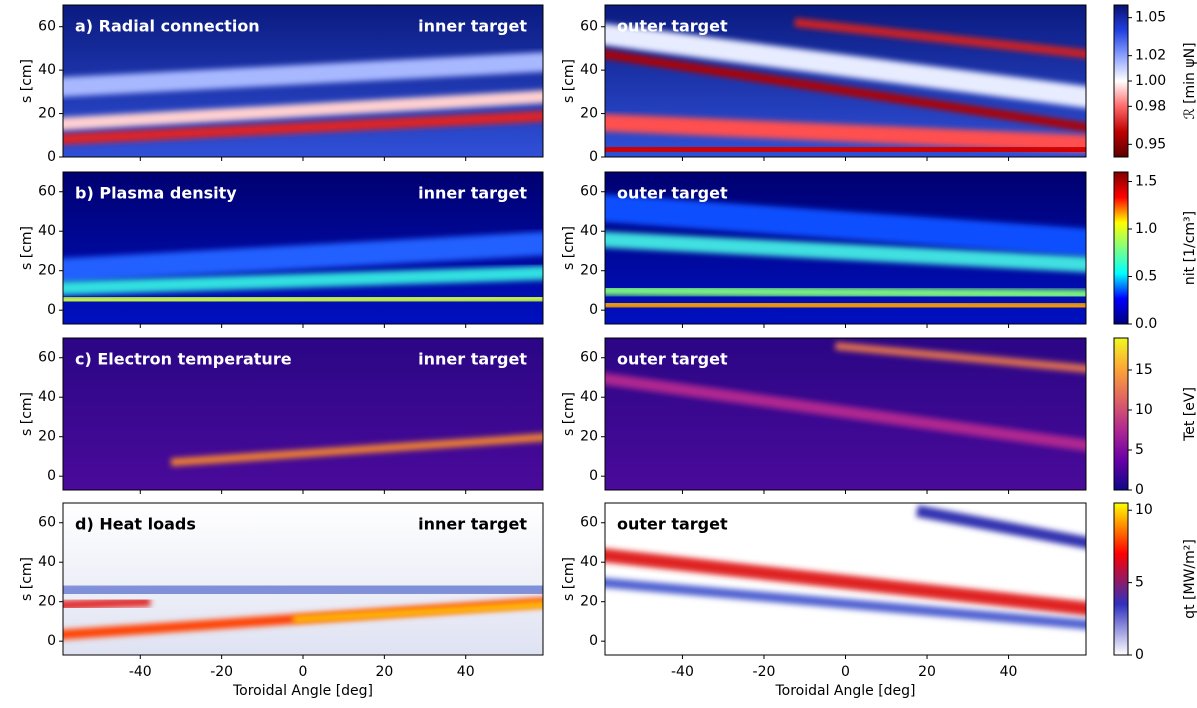 The width and height of the screenshot is (1197, 708). What do you see at coordinates (1150, 18) in the screenshot?
I see `colorbar-tick-label: 1.05` at bounding box center [1150, 18].